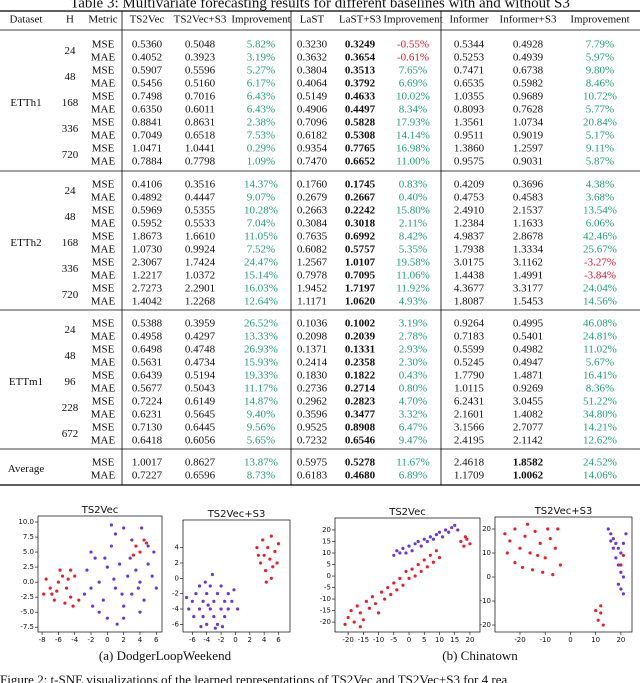 The width and height of the screenshot is (640, 683). I want to click on table-cell: 1.3561, so click(469, 123).